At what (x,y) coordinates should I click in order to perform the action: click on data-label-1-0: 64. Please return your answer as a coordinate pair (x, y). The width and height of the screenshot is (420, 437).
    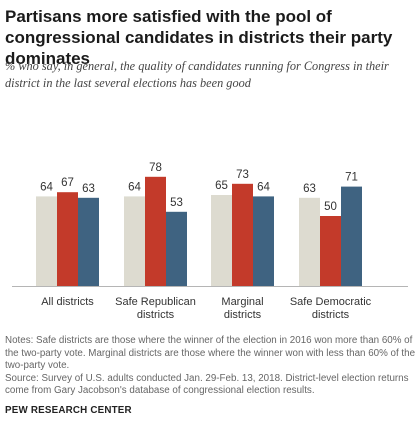
    Looking at the image, I should click on (134, 187).